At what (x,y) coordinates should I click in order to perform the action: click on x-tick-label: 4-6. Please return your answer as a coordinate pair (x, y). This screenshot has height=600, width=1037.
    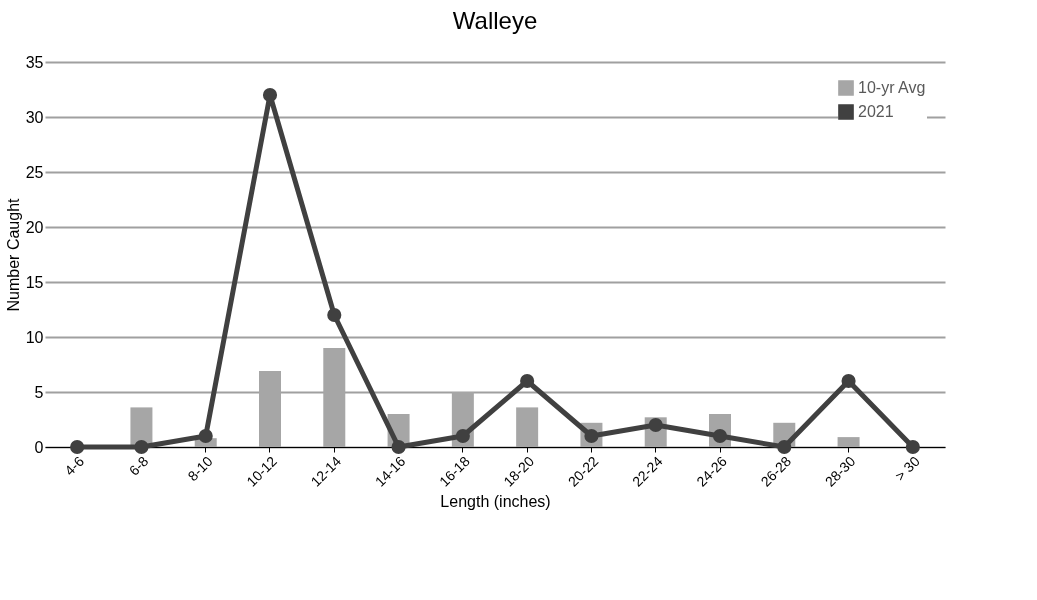
    Looking at the image, I should click on (74, 465).